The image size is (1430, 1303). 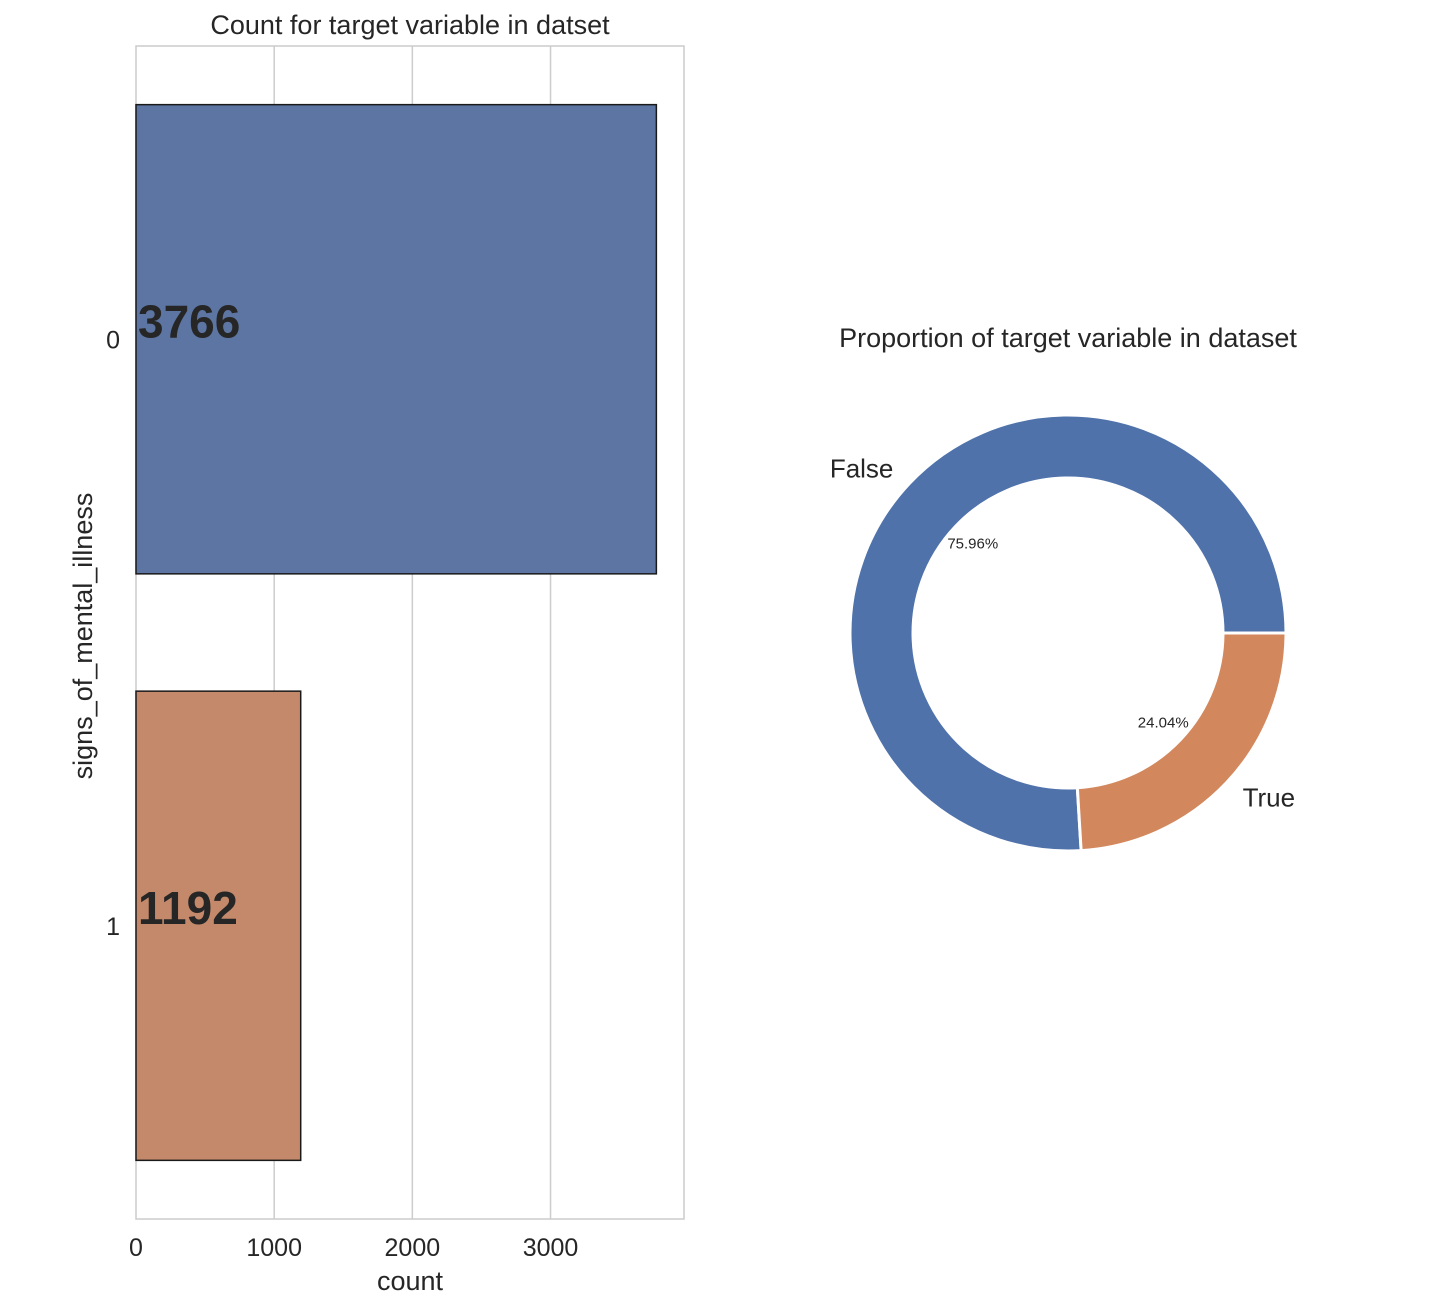 What do you see at coordinates (862, 469) in the screenshot?
I see `donut-slice-label: False` at bounding box center [862, 469].